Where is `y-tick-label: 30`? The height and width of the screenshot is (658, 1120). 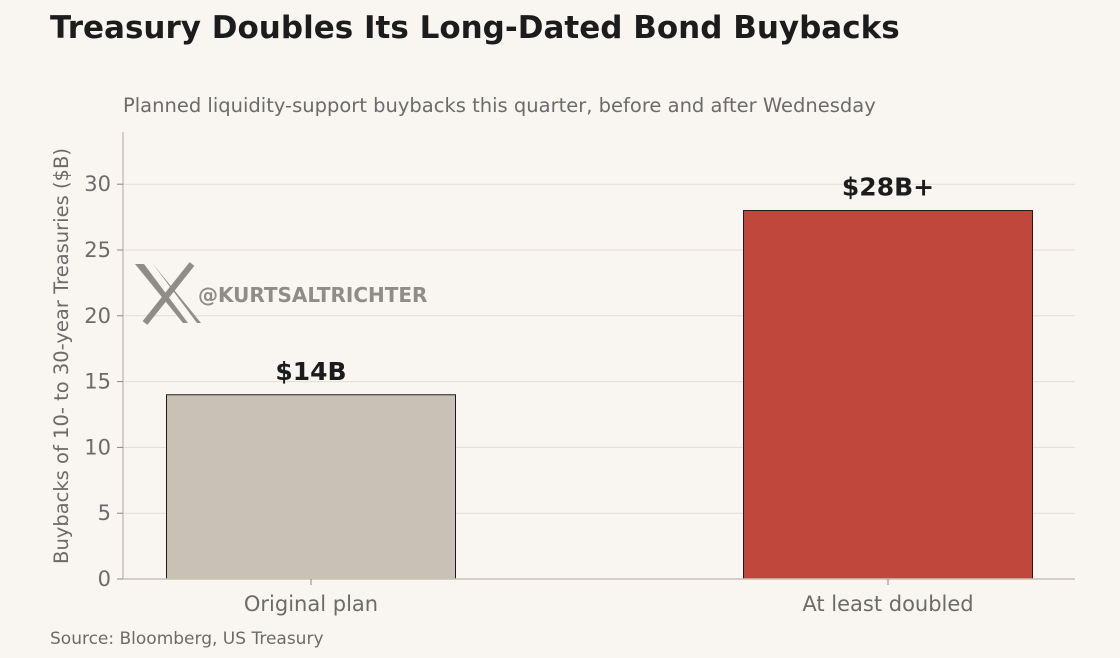 y-tick-label: 30 is located at coordinates (97, 184).